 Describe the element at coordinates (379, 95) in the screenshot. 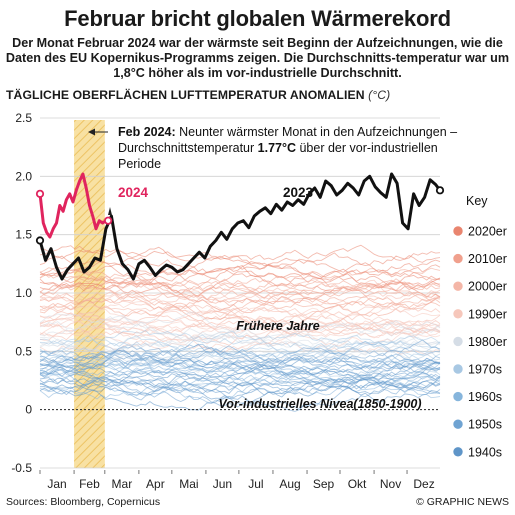

I see `y-axis-unit: (°C)` at that location.